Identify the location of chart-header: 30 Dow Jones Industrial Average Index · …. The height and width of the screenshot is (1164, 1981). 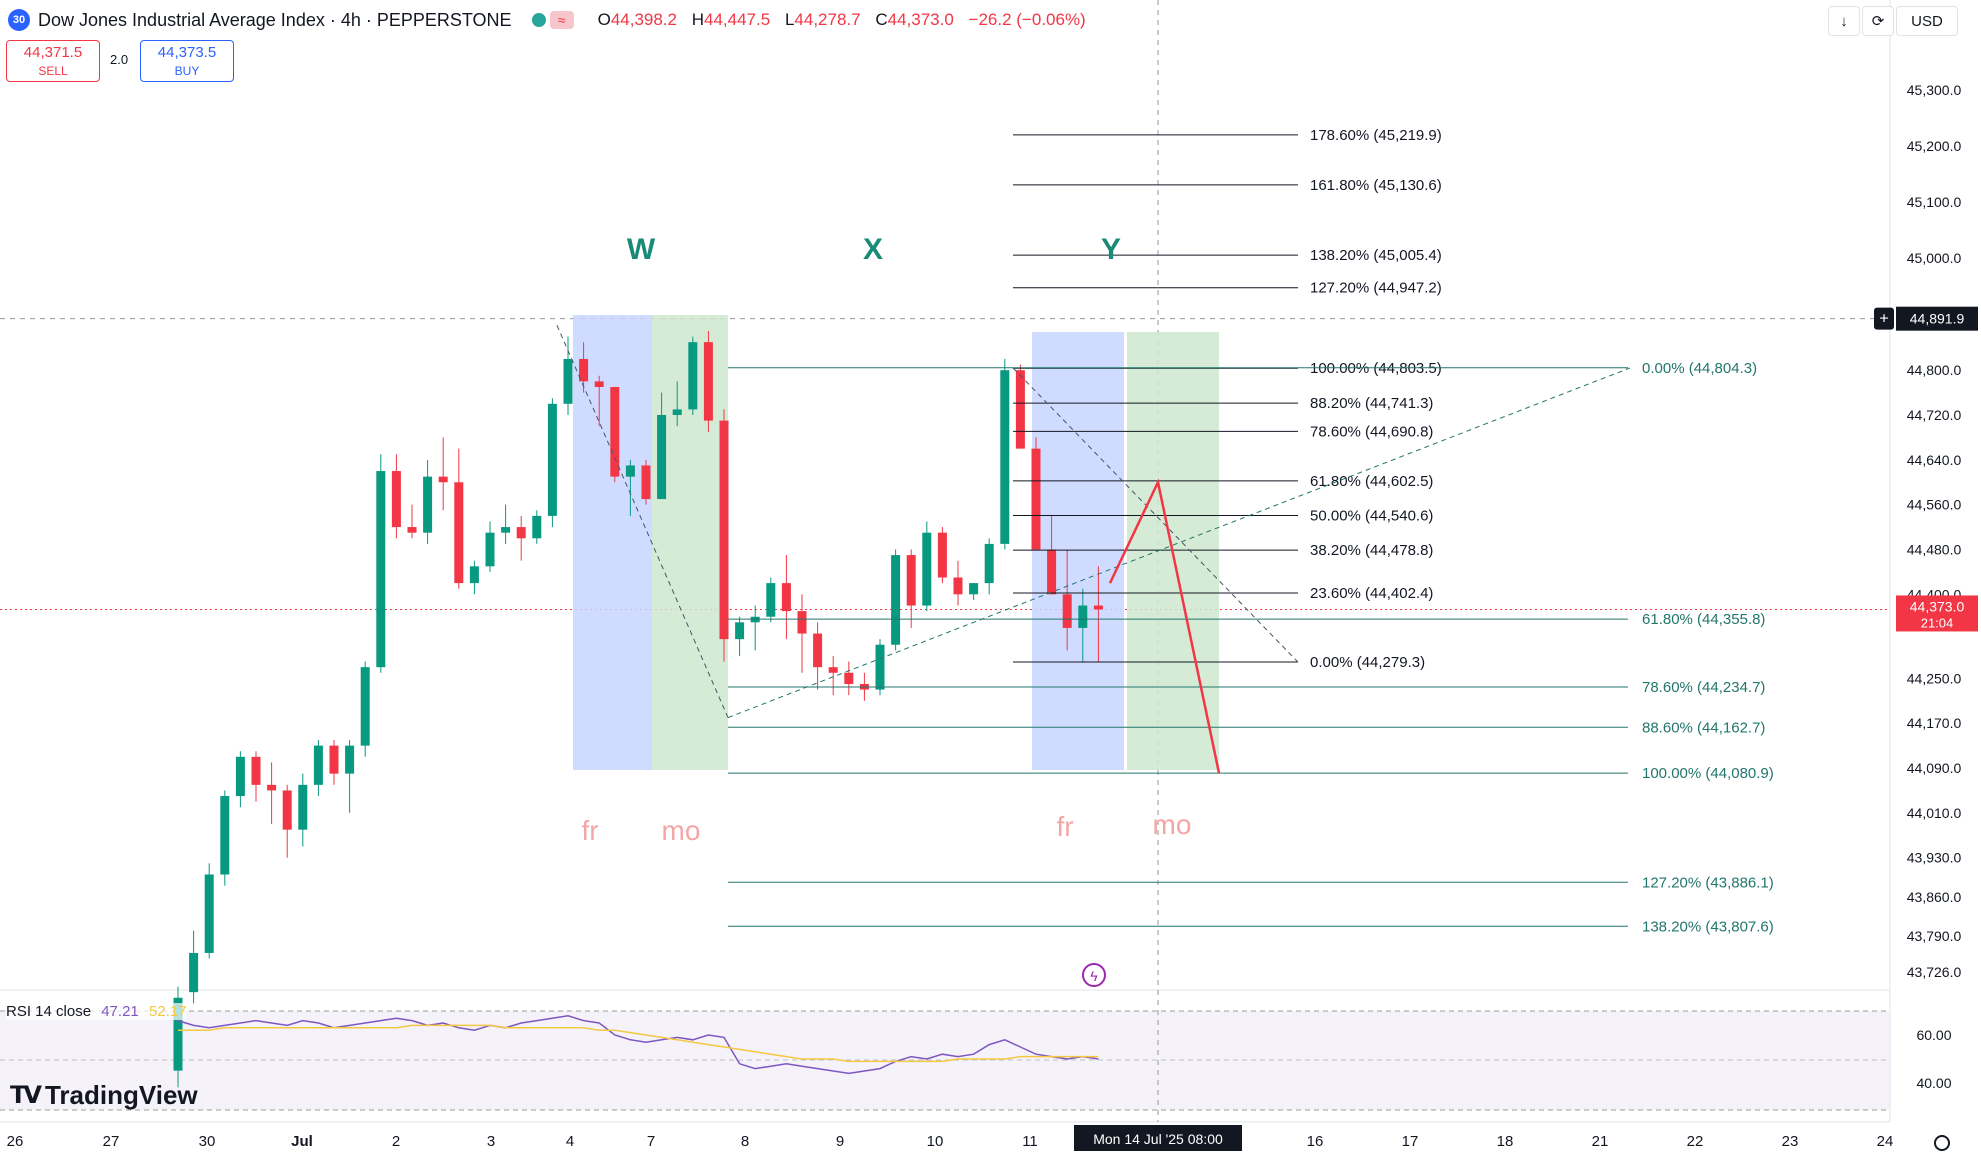
(548, 20).